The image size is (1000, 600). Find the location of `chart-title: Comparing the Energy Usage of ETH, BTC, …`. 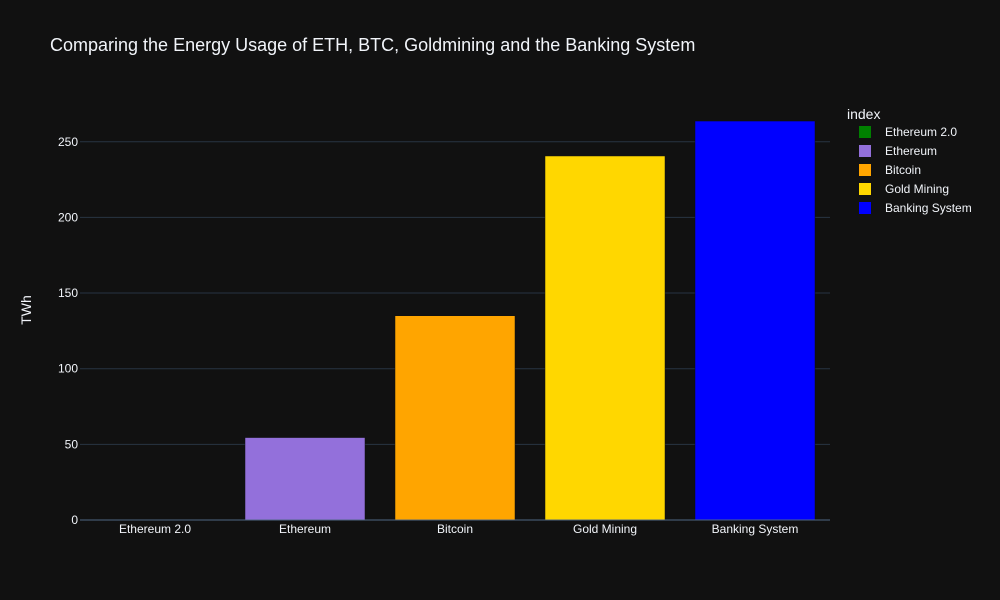

chart-title: Comparing the Energy Usage of ETH, BTC, … is located at coordinates (372, 45).